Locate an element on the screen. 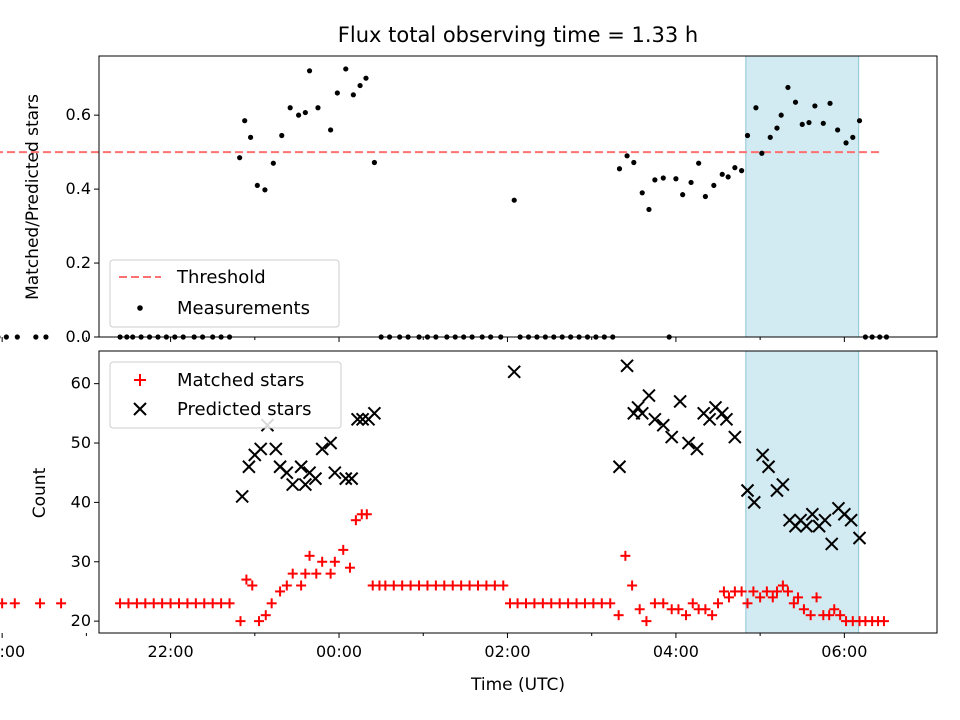 This screenshot has height=720, width=960. y-tick-label: 0.6 is located at coordinates (78, 114).